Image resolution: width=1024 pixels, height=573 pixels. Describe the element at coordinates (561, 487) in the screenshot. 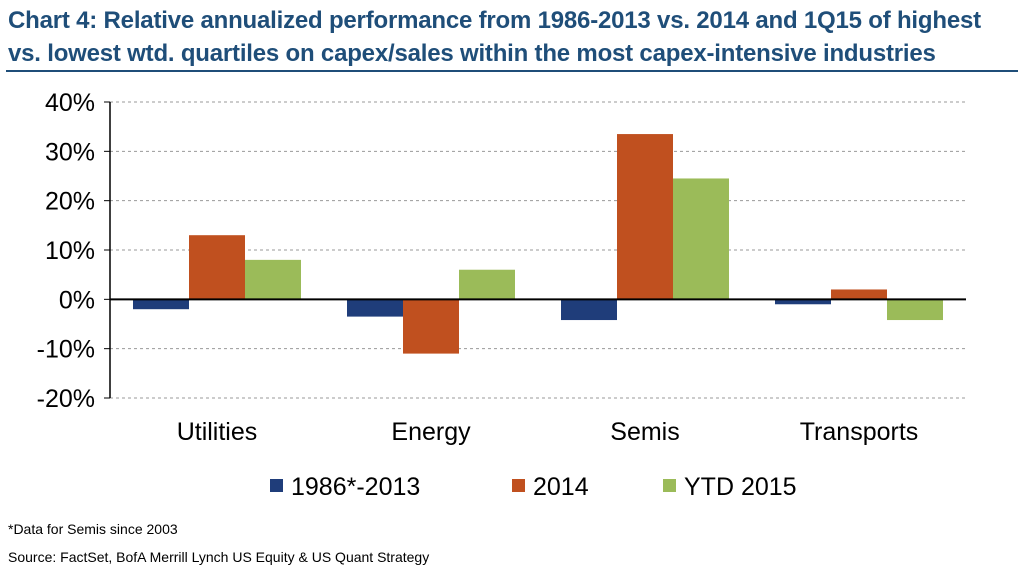

I see `legend-label: 2014` at that location.